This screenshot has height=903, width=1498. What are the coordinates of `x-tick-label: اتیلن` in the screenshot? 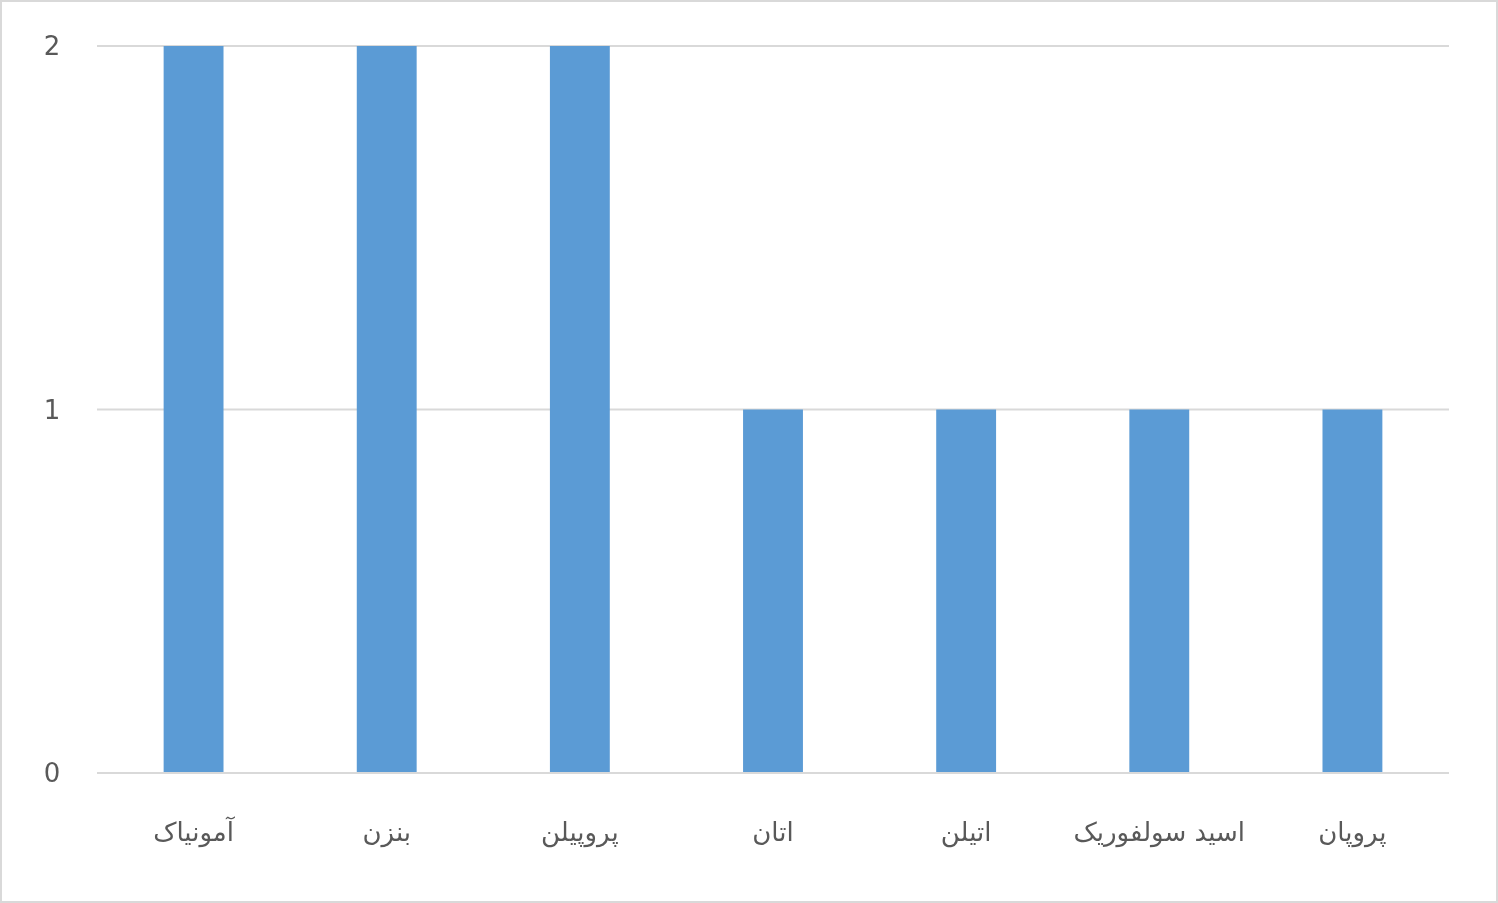 It's located at (966, 833).